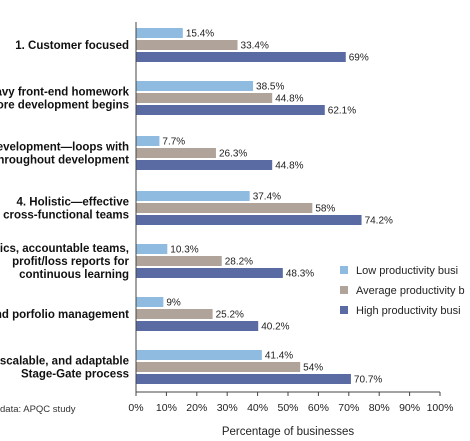  Describe the element at coordinates (325, 209) in the screenshot. I see `data-label: 58%` at that location.